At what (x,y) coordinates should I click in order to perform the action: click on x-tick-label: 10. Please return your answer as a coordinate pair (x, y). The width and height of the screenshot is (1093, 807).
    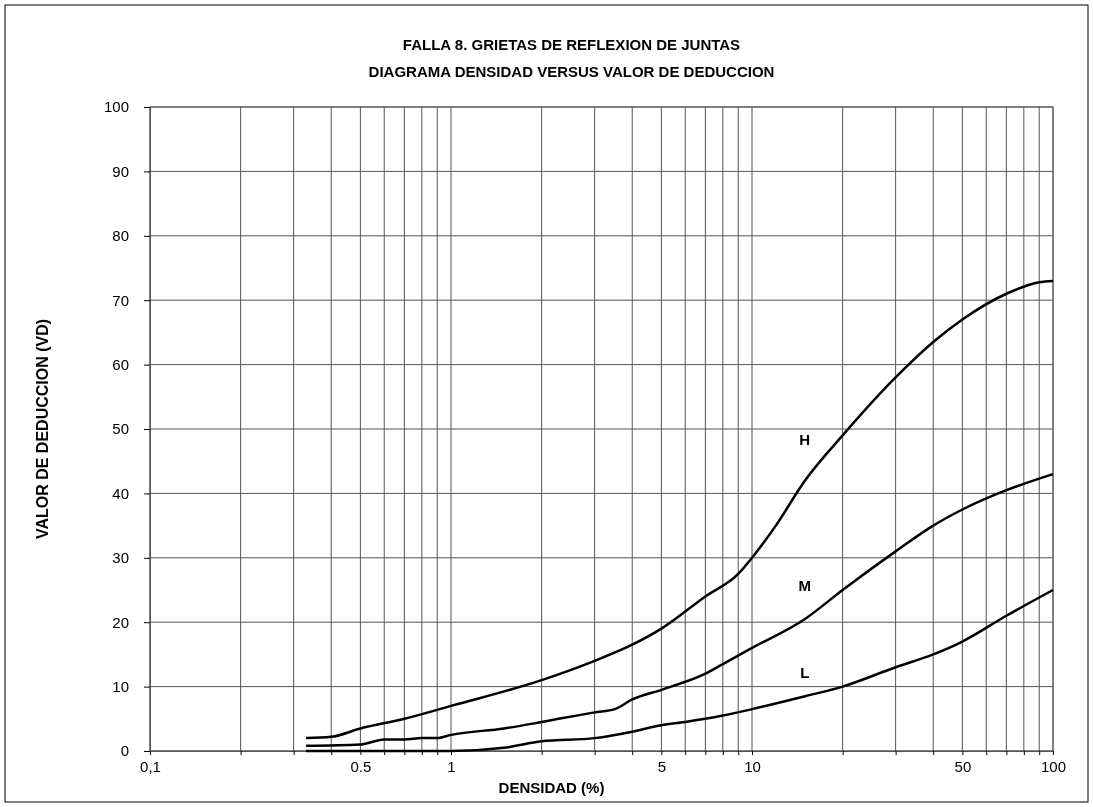
    Looking at the image, I should click on (752, 766).